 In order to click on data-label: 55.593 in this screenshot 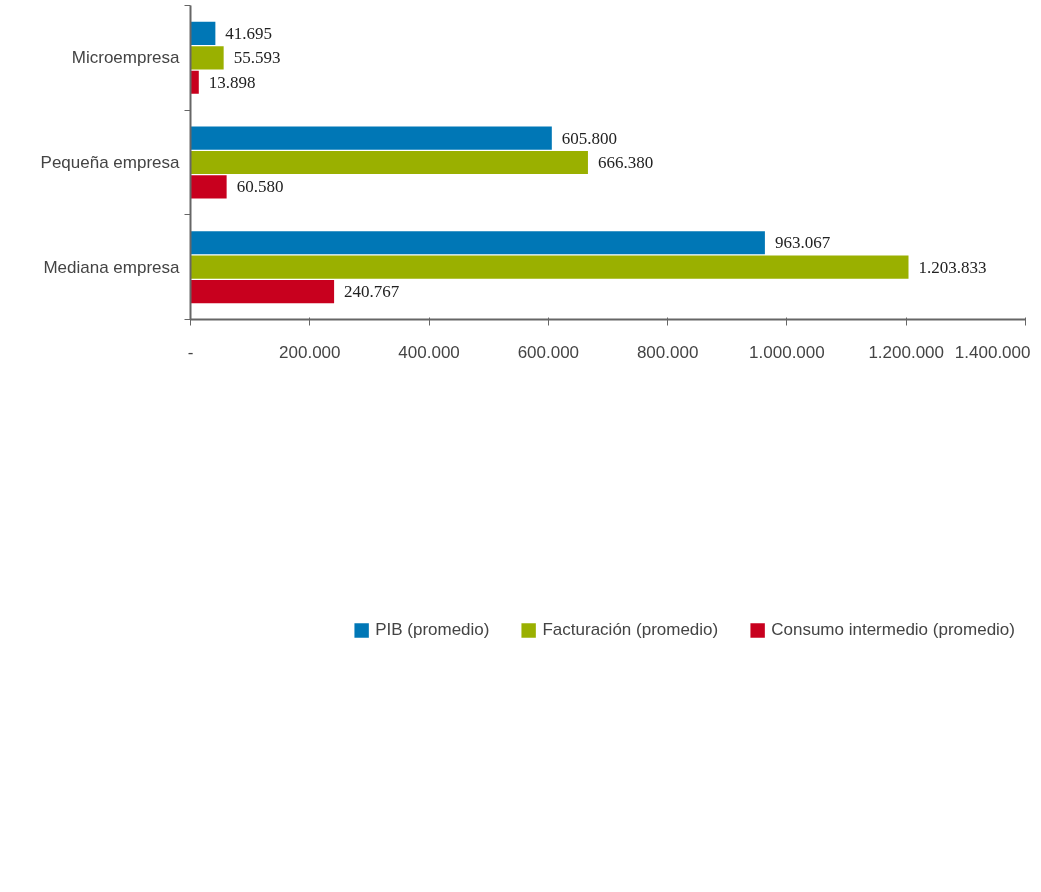, I will do `click(257, 58)`.